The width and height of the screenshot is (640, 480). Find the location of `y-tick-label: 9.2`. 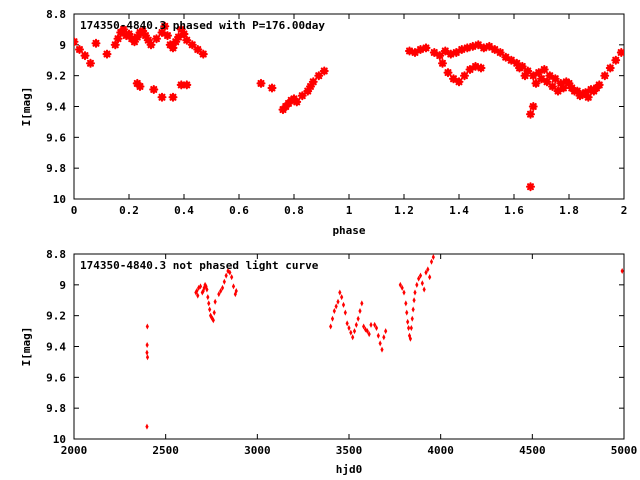

y-tick-label: 9.2 is located at coordinates (56, 76).